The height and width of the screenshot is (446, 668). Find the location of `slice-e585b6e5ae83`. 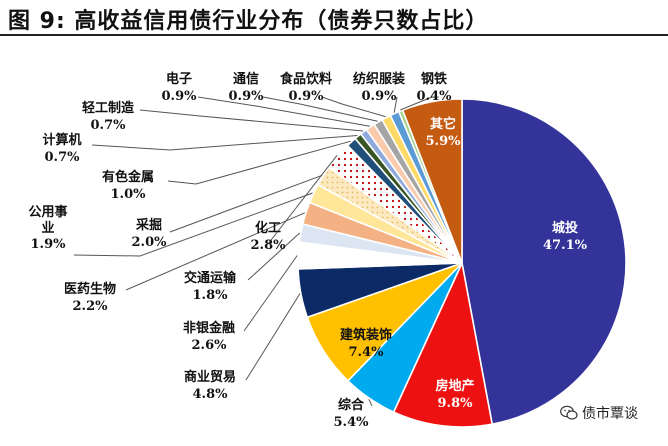

slice-e585b6e5ae83 is located at coordinates (432, 181).